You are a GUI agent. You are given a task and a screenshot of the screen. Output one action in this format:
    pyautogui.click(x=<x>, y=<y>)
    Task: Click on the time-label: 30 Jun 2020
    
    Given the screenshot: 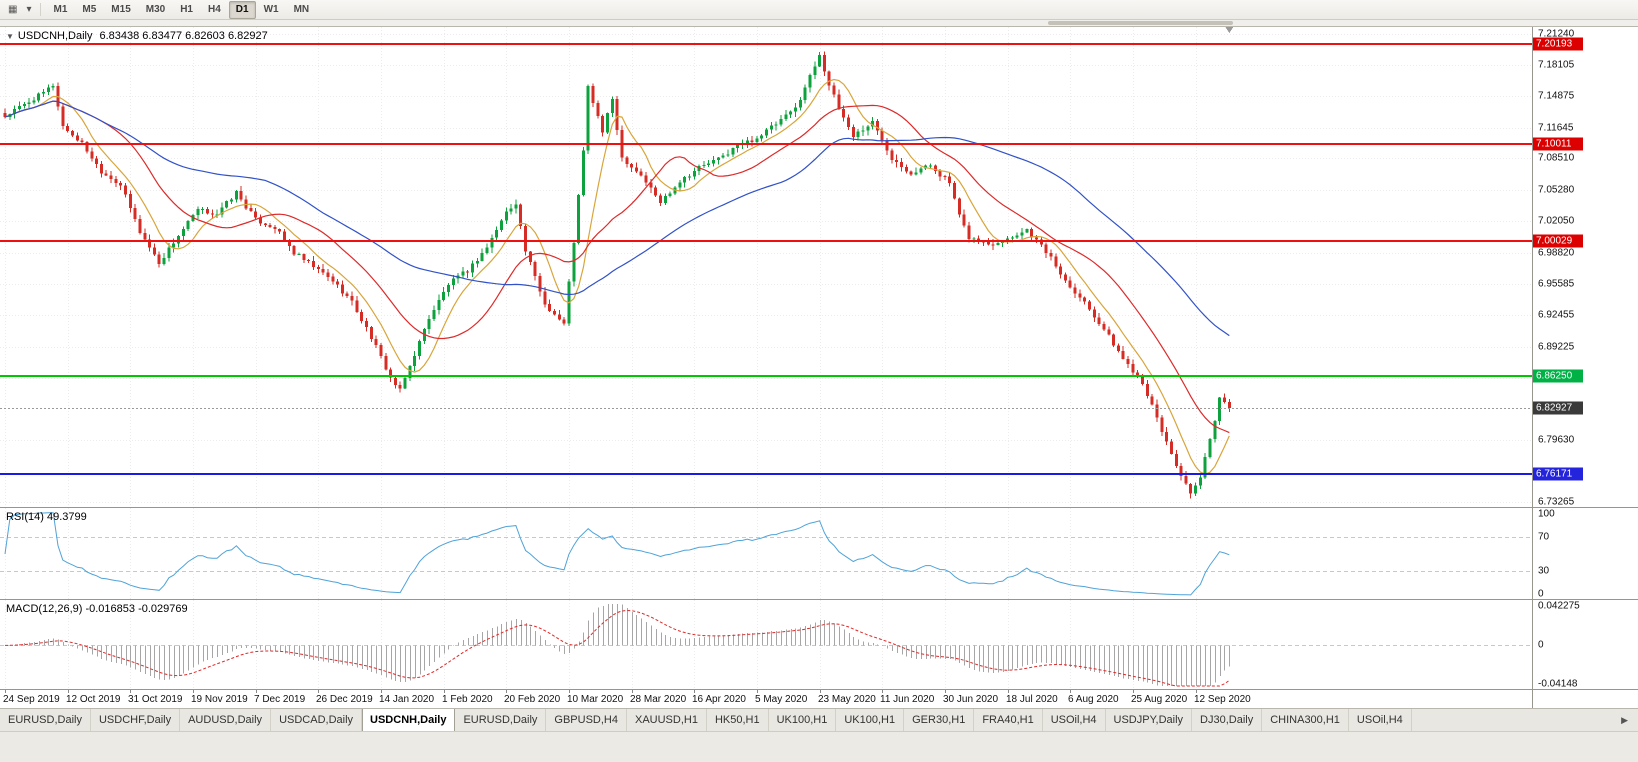 What is the action you would take?
    pyautogui.click(x=971, y=699)
    